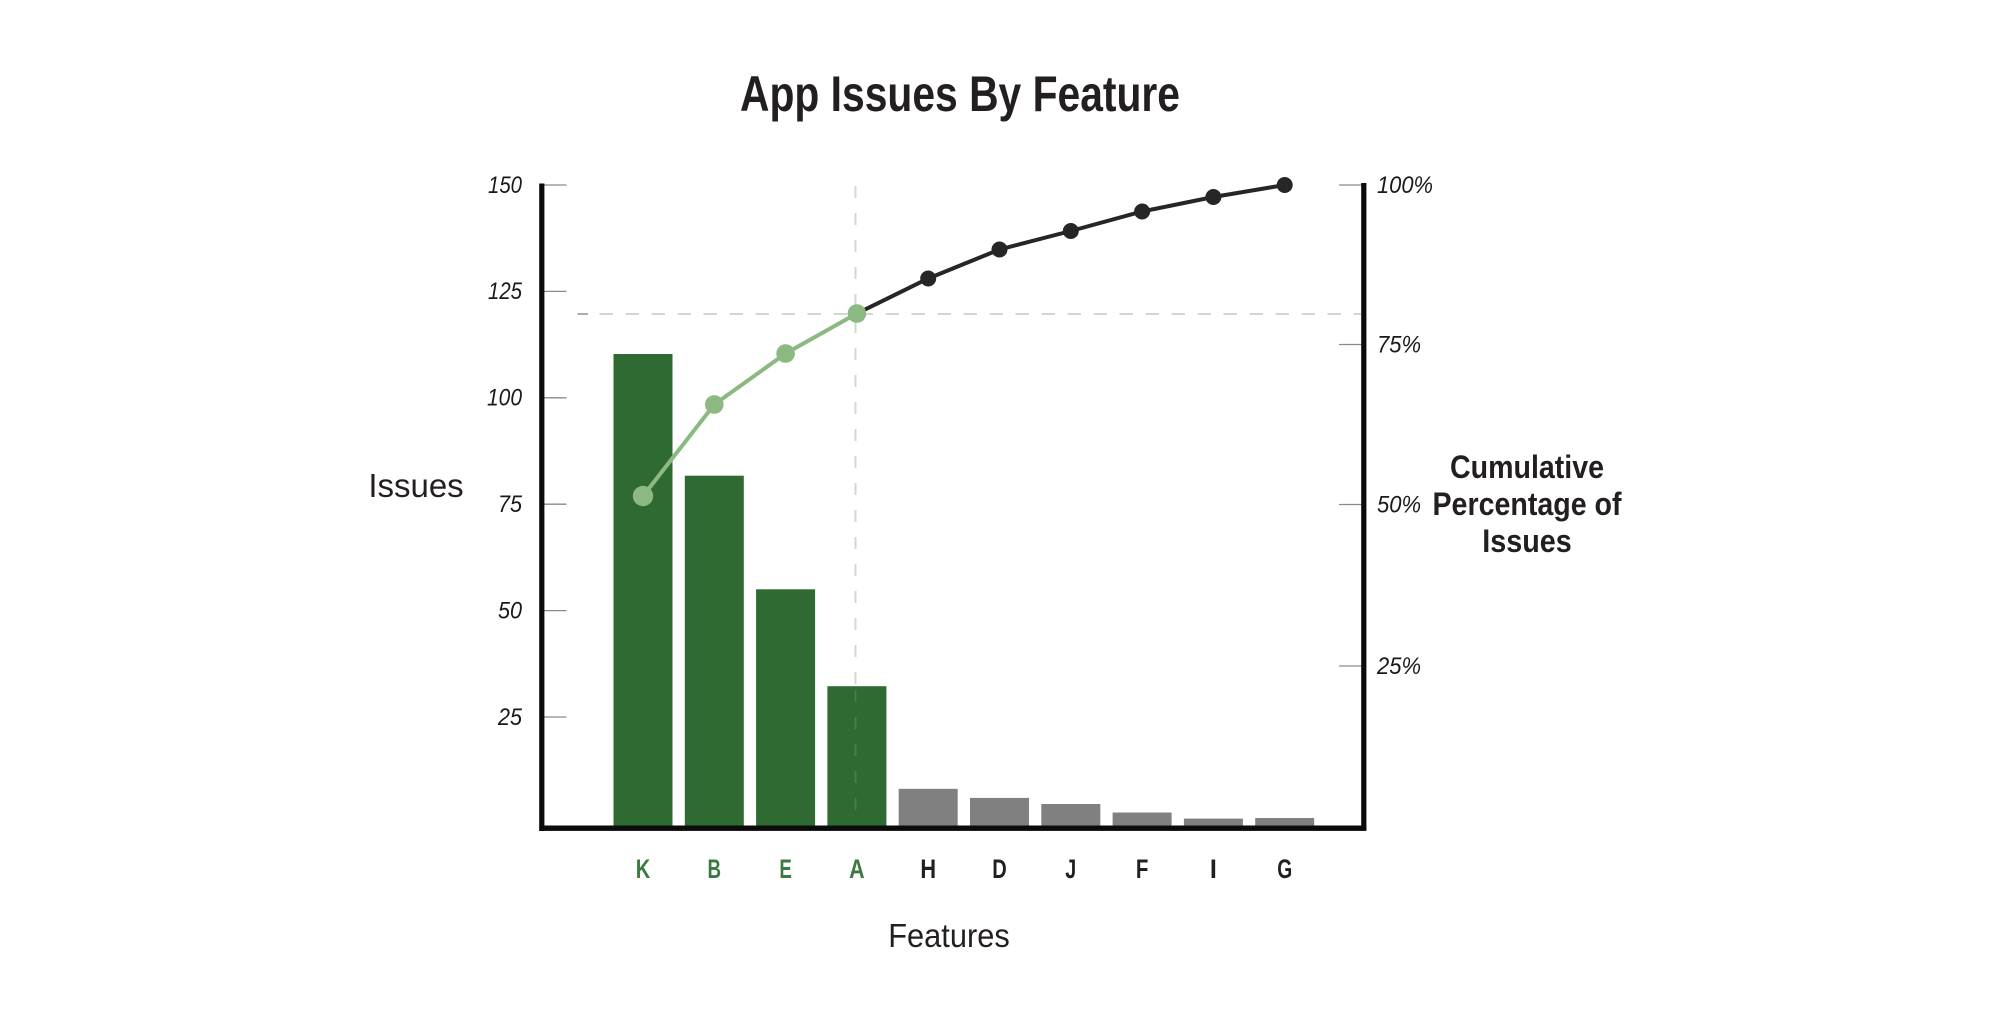 The width and height of the screenshot is (1994, 1022). I want to click on svg-text: 50%, so click(1399, 504).